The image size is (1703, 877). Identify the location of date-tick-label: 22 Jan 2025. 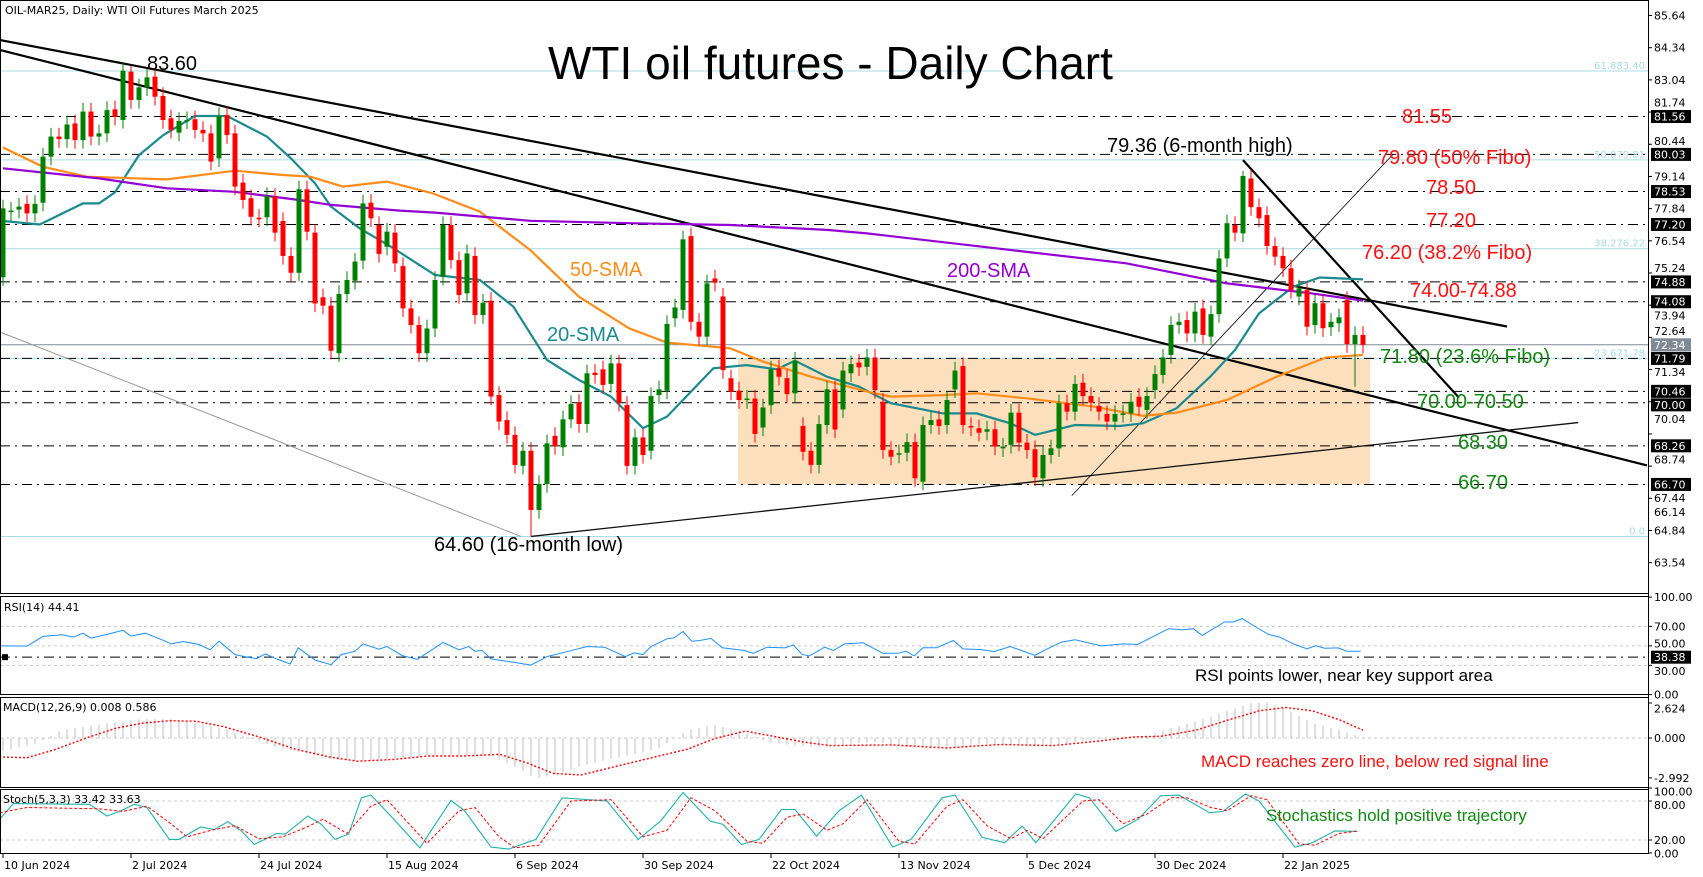
(1317, 865).